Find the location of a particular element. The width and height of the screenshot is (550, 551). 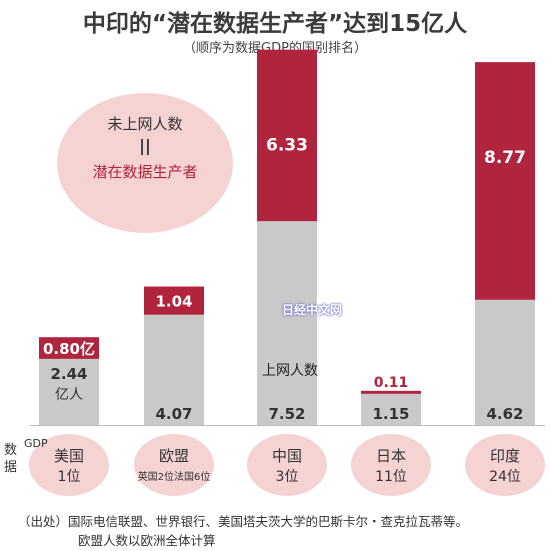

category-rank-2: 3位 is located at coordinates (287, 477).